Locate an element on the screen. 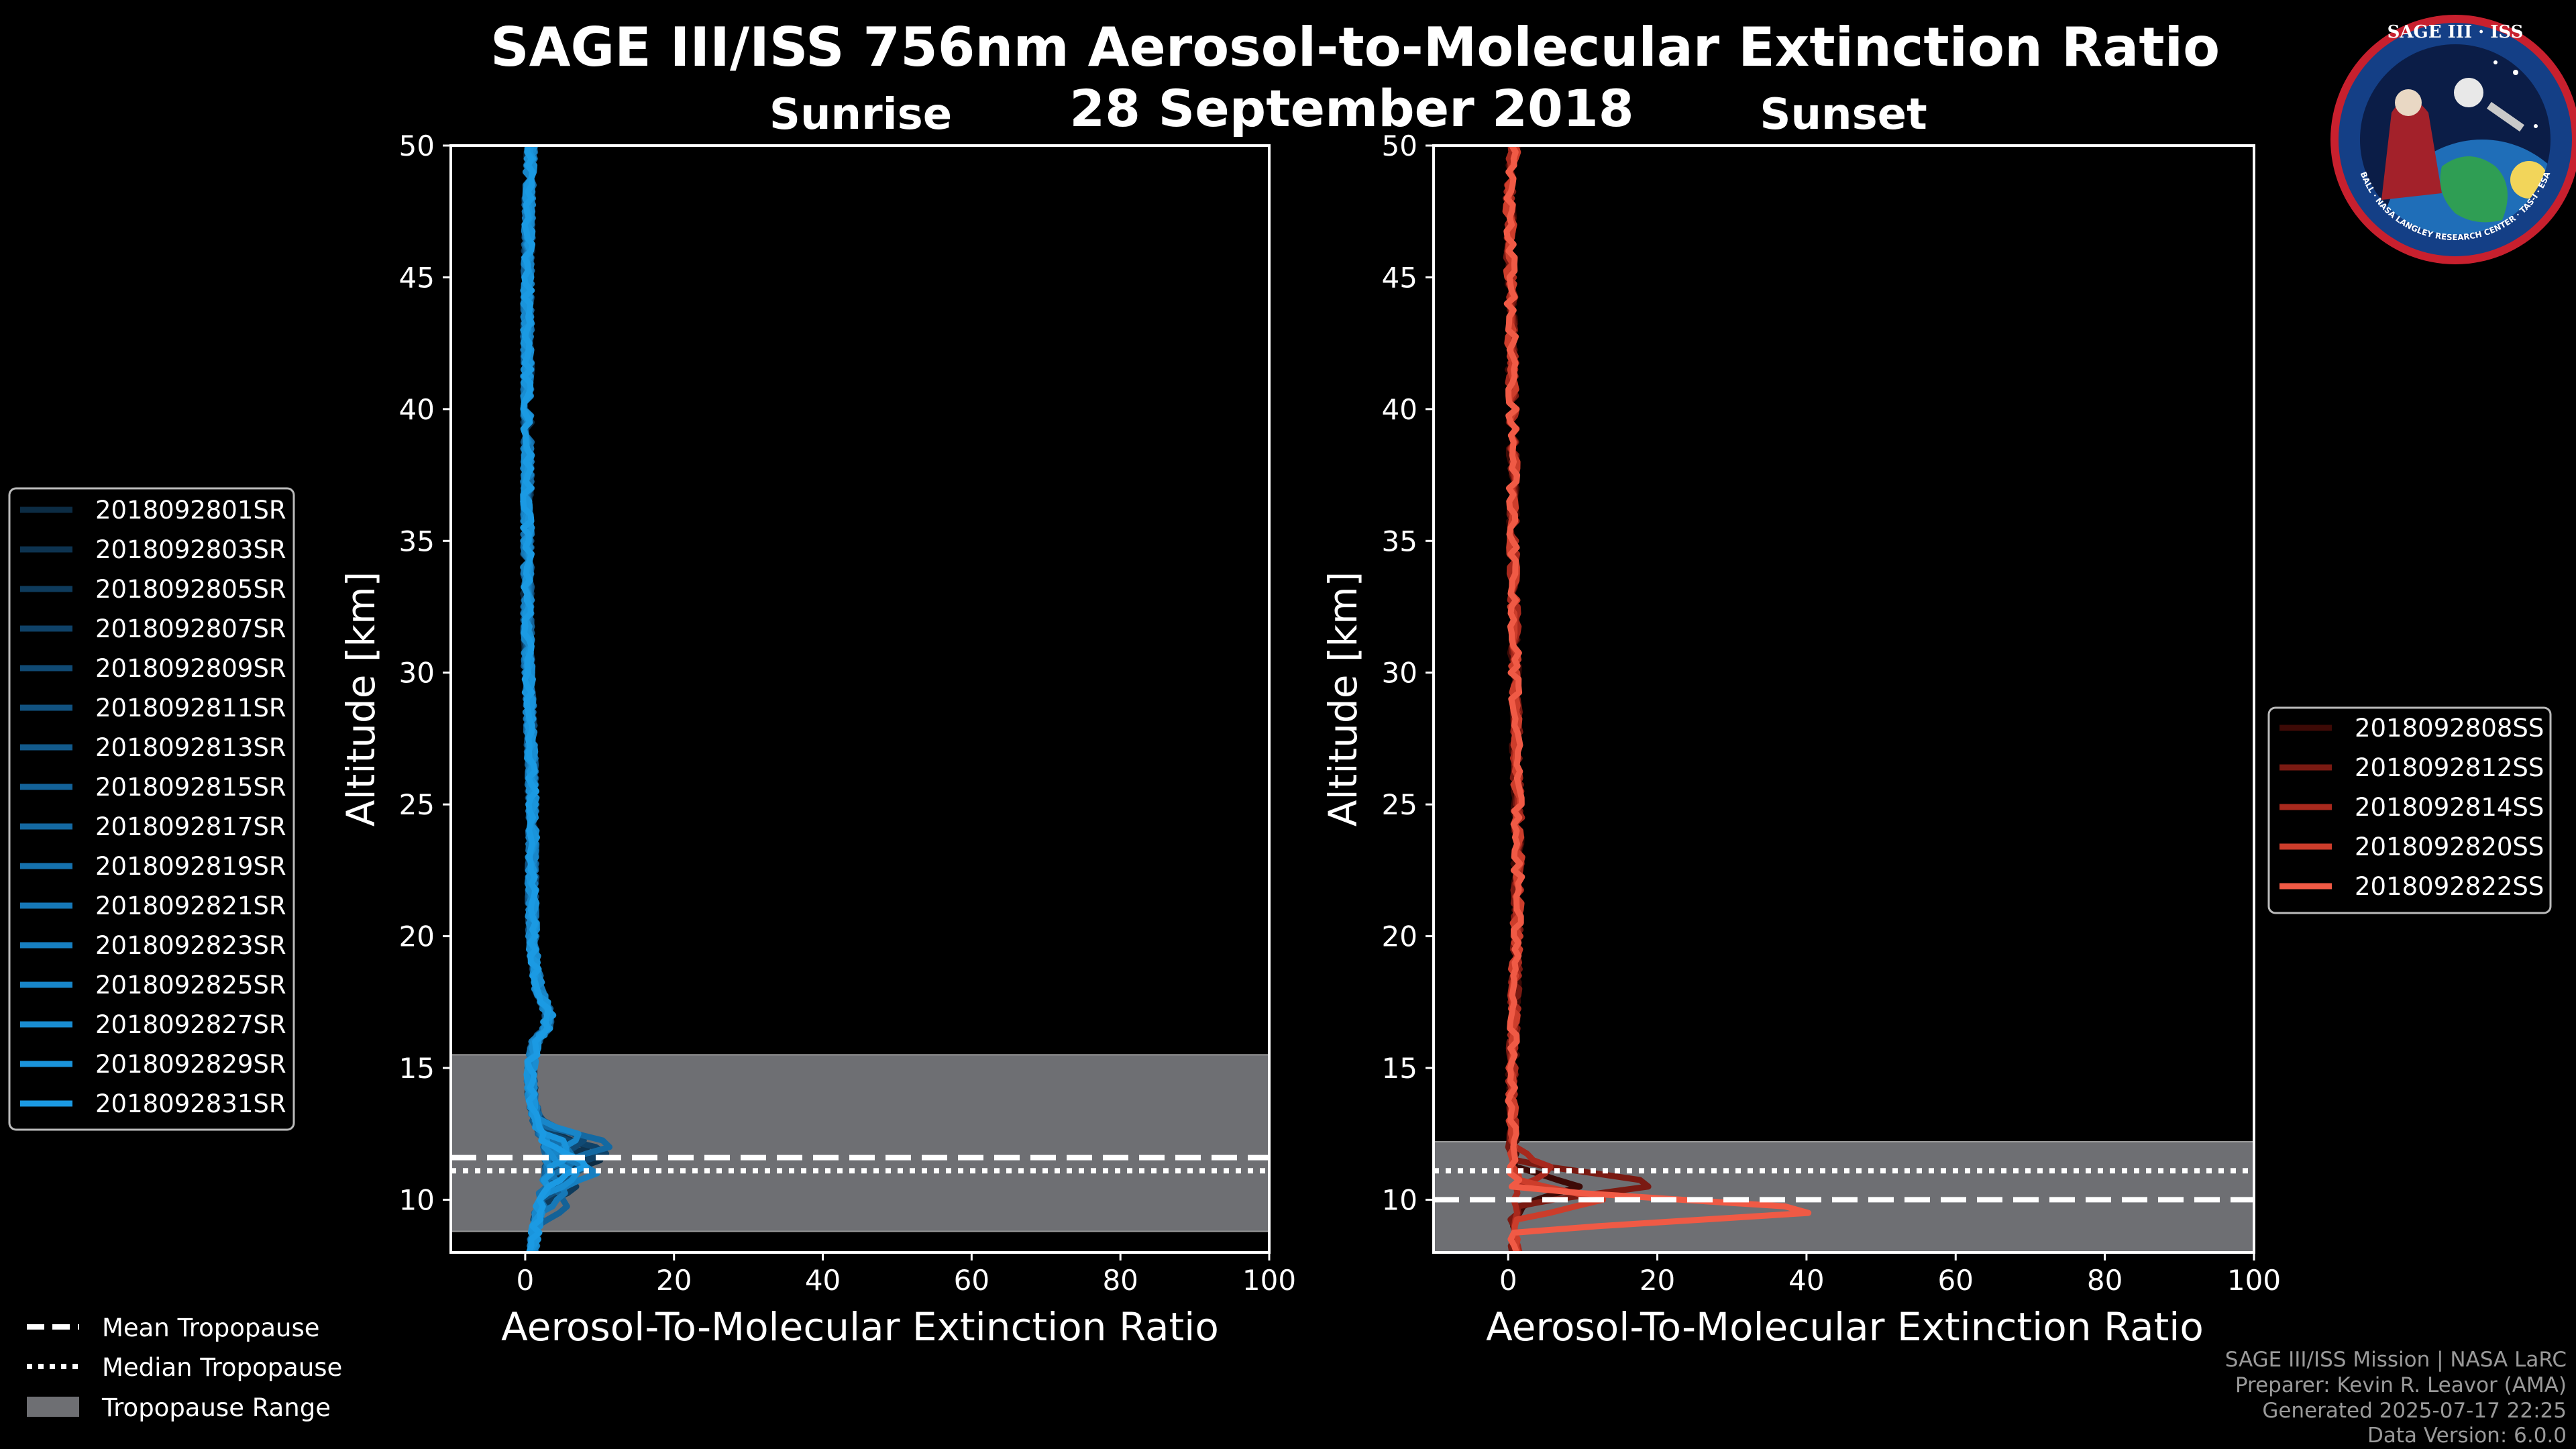  moon-shape is located at coordinates (2468, 92).